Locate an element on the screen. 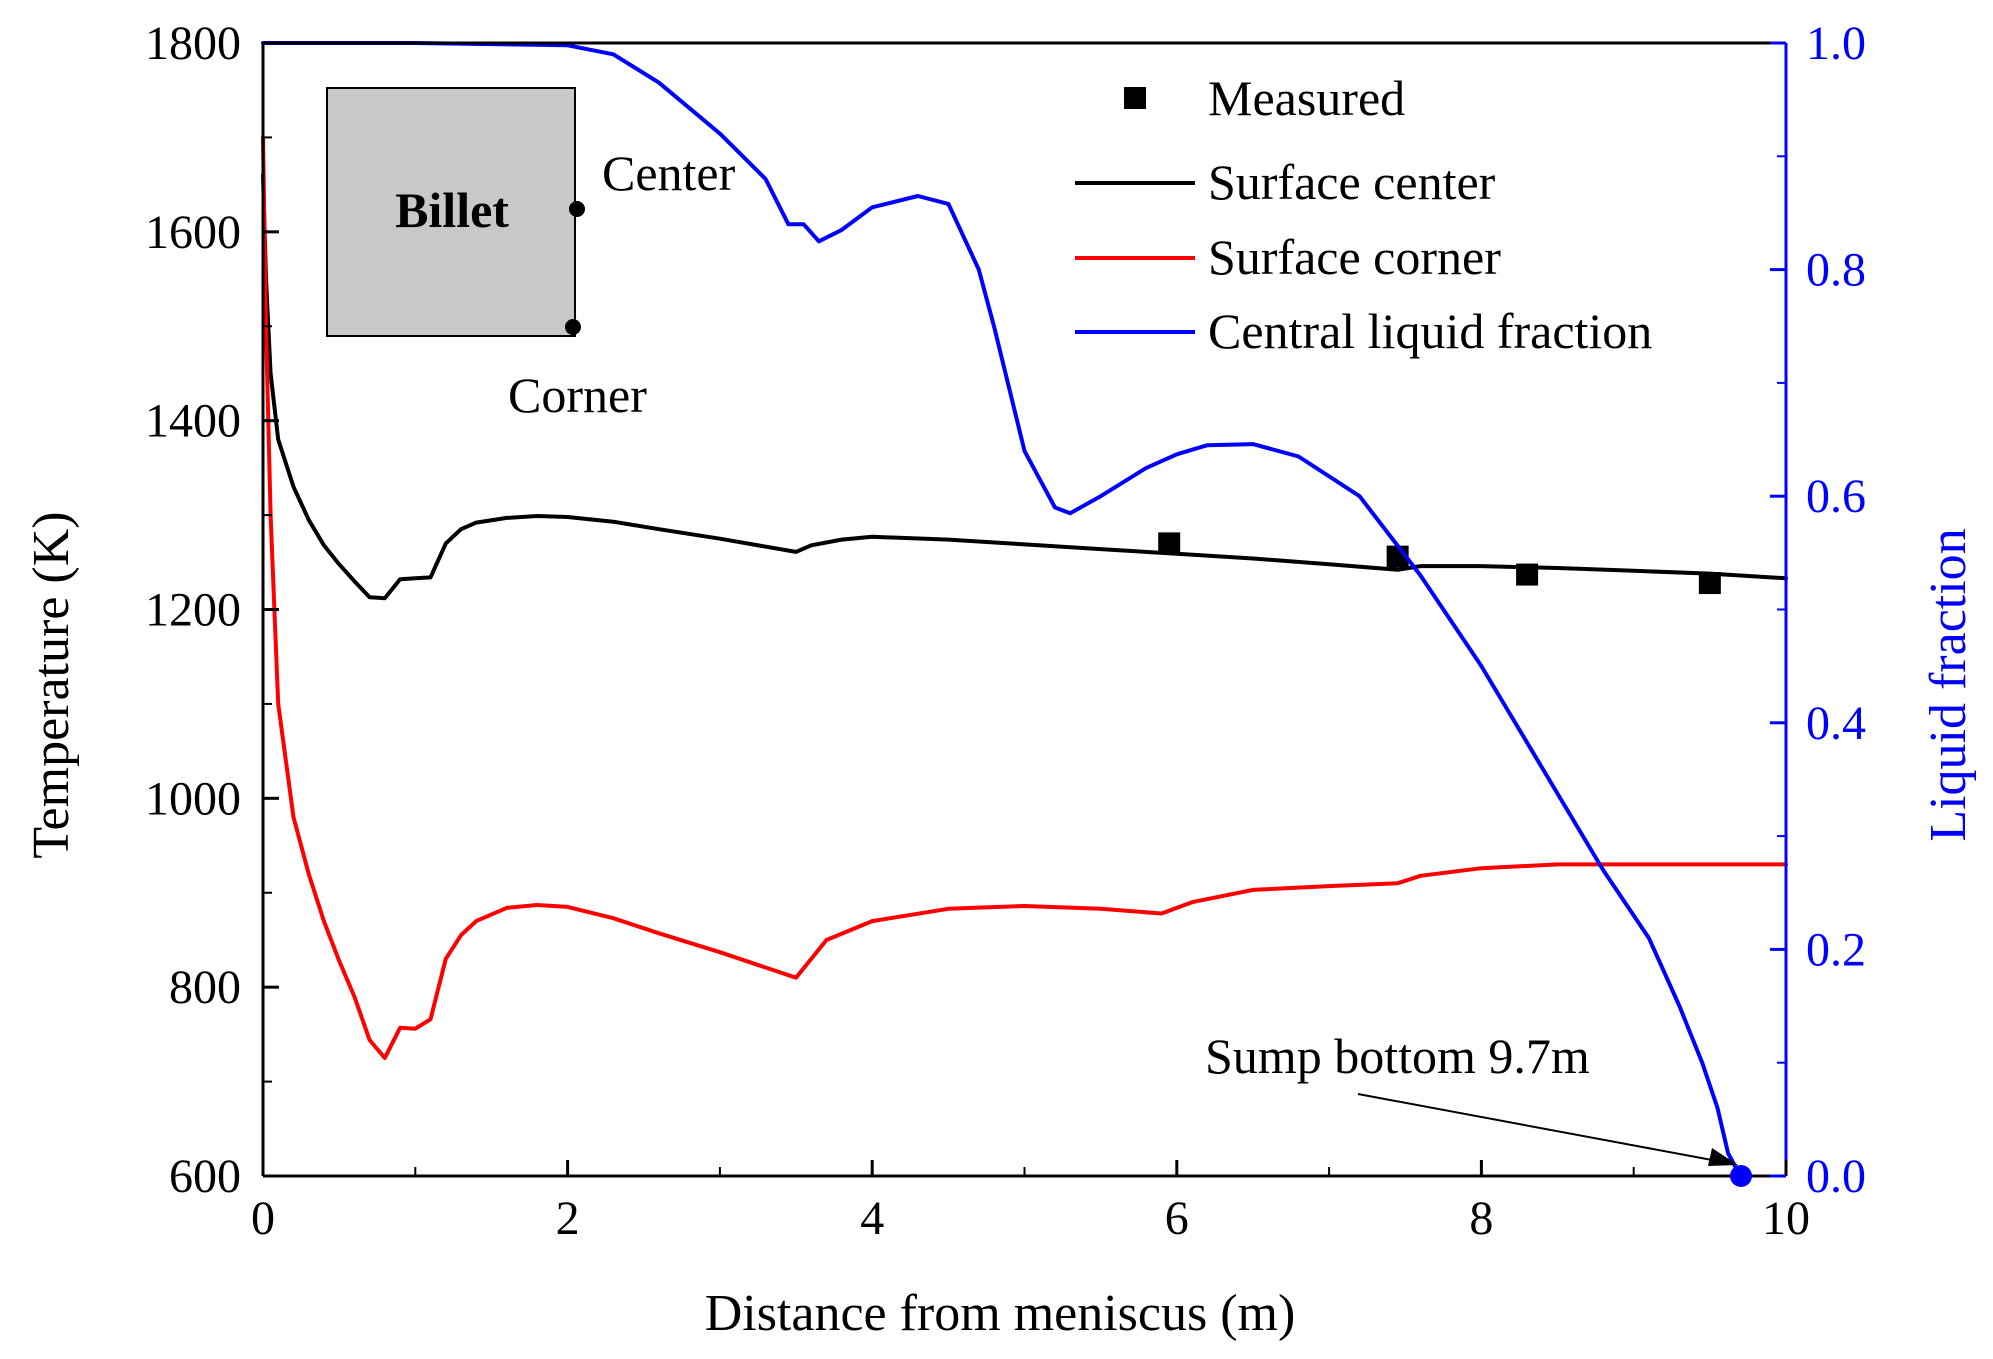 The height and width of the screenshot is (1359, 1993). legend-entry-surface-corner: Surface corner is located at coordinates (1288, 257).